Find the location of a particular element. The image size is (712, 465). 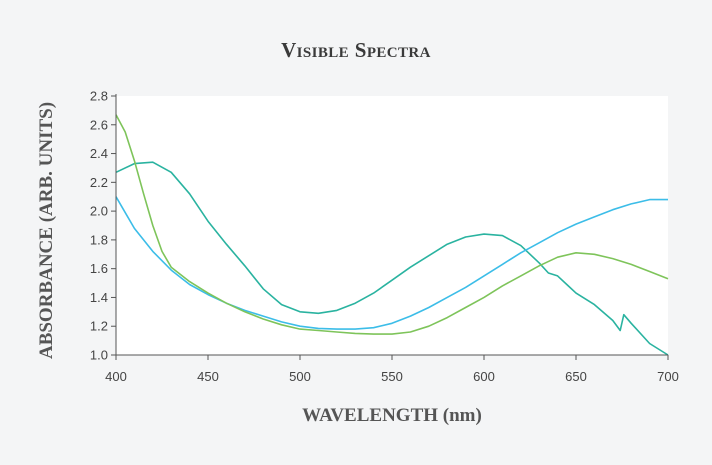

y-tick-label: 2.8 is located at coordinates (99, 96).